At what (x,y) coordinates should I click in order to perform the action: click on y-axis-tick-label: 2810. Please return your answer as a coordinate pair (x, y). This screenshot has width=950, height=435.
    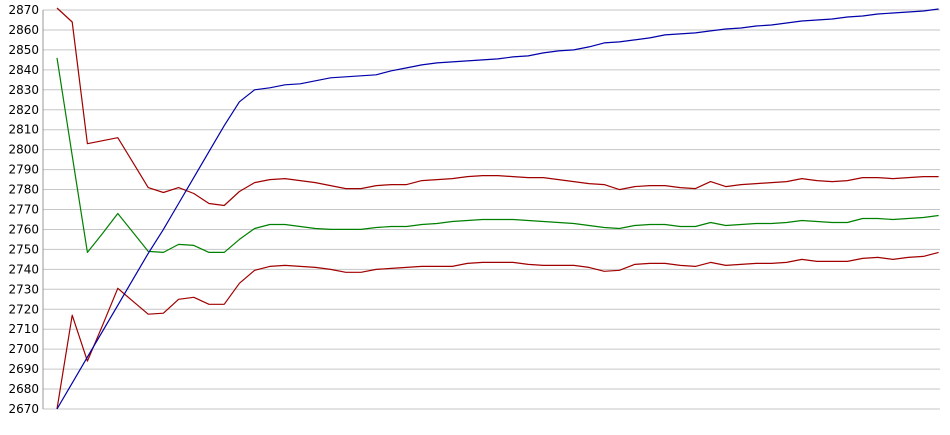
    Looking at the image, I should click on (23, 130).